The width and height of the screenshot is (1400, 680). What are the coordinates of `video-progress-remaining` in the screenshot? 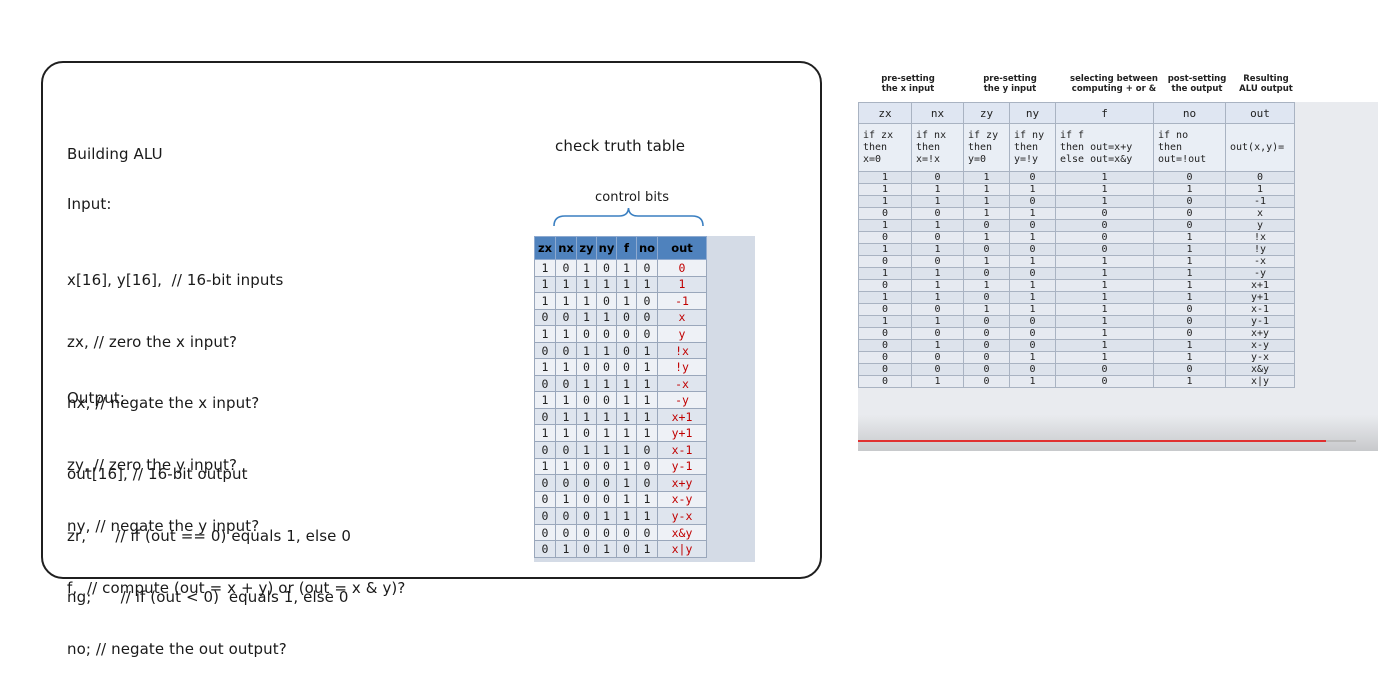 It's located at (1341, 441).